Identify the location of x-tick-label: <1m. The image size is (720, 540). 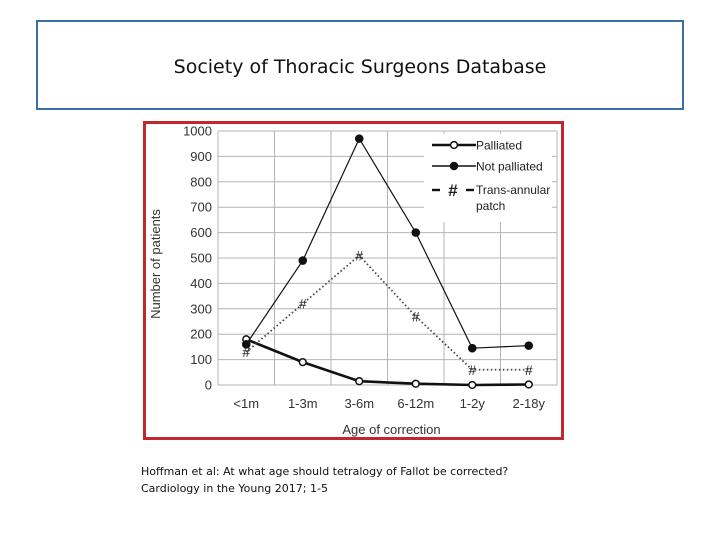
(246, 403).